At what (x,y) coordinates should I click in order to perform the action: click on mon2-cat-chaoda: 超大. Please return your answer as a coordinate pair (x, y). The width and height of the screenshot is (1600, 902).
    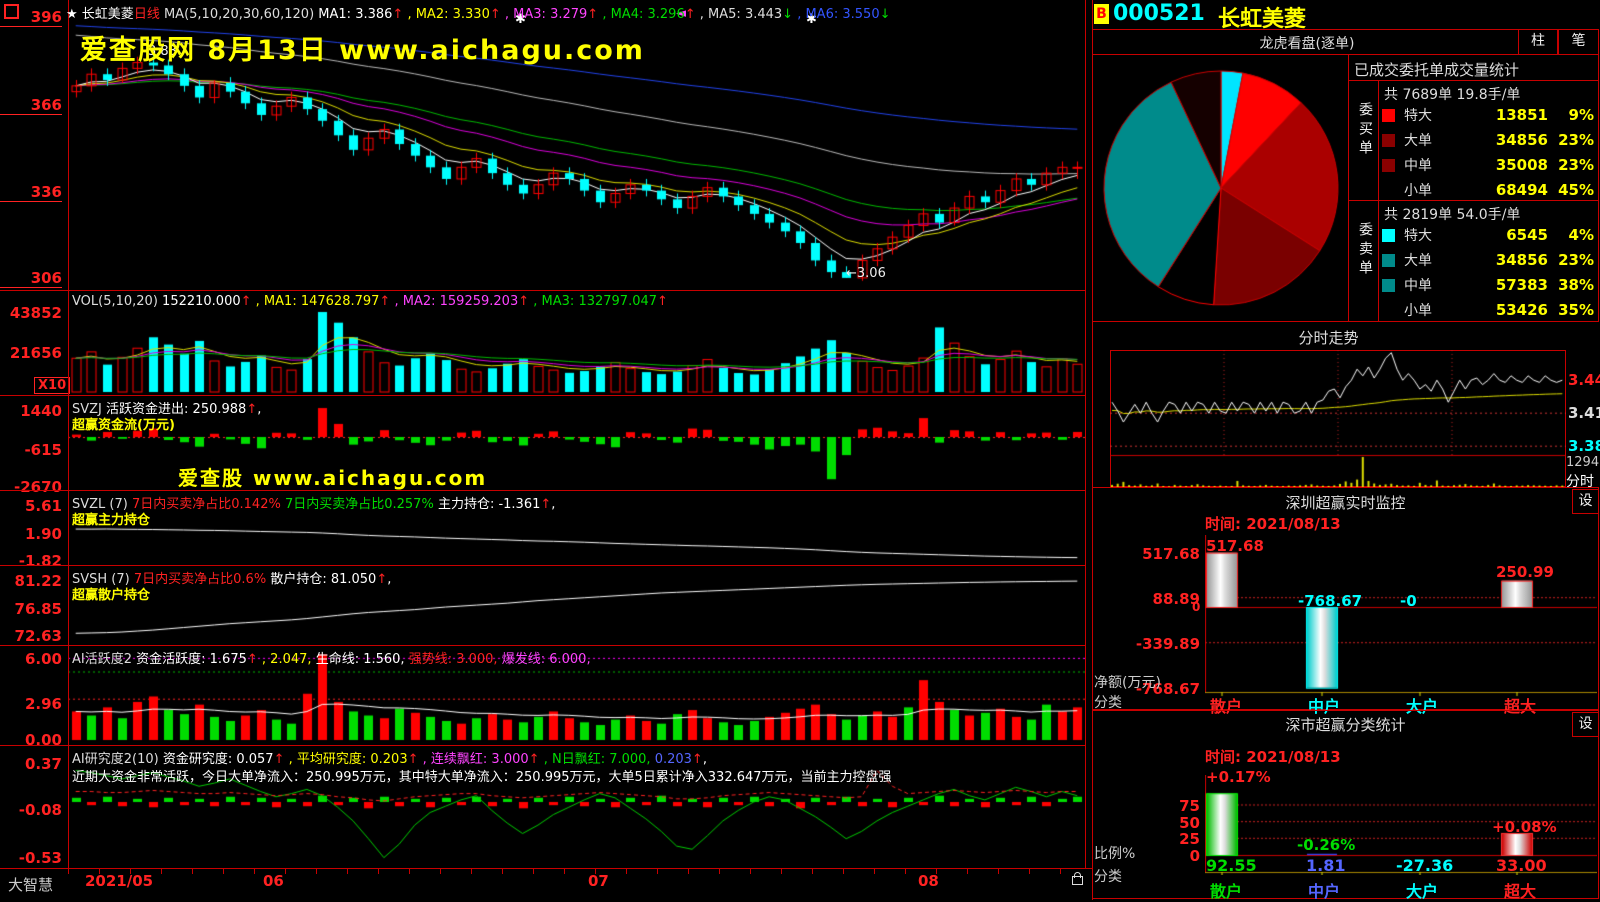
    Looking at the image, I should click on (1520, 891).